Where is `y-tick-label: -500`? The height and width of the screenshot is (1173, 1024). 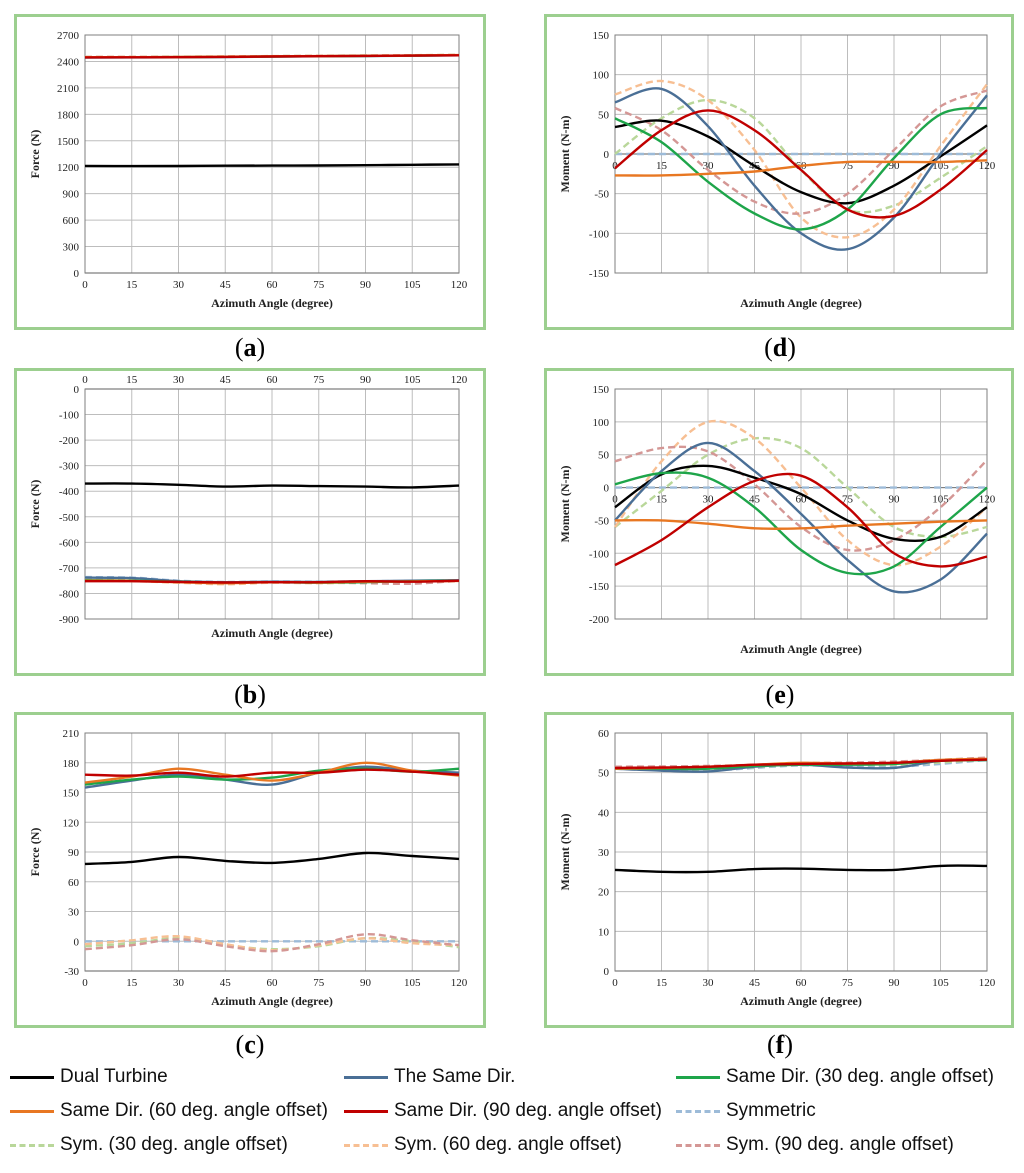
y-tick-label: -500 is located at coordinates (69, 518).